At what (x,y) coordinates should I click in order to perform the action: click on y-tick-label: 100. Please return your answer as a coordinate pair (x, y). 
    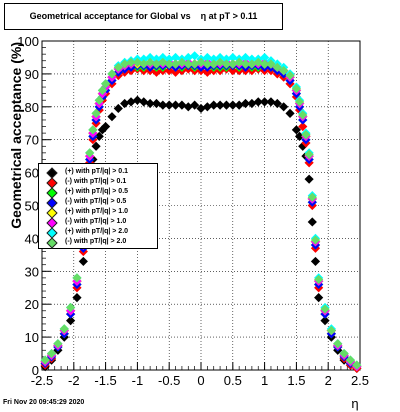
    Looking at the image, I should click on (28, 41).